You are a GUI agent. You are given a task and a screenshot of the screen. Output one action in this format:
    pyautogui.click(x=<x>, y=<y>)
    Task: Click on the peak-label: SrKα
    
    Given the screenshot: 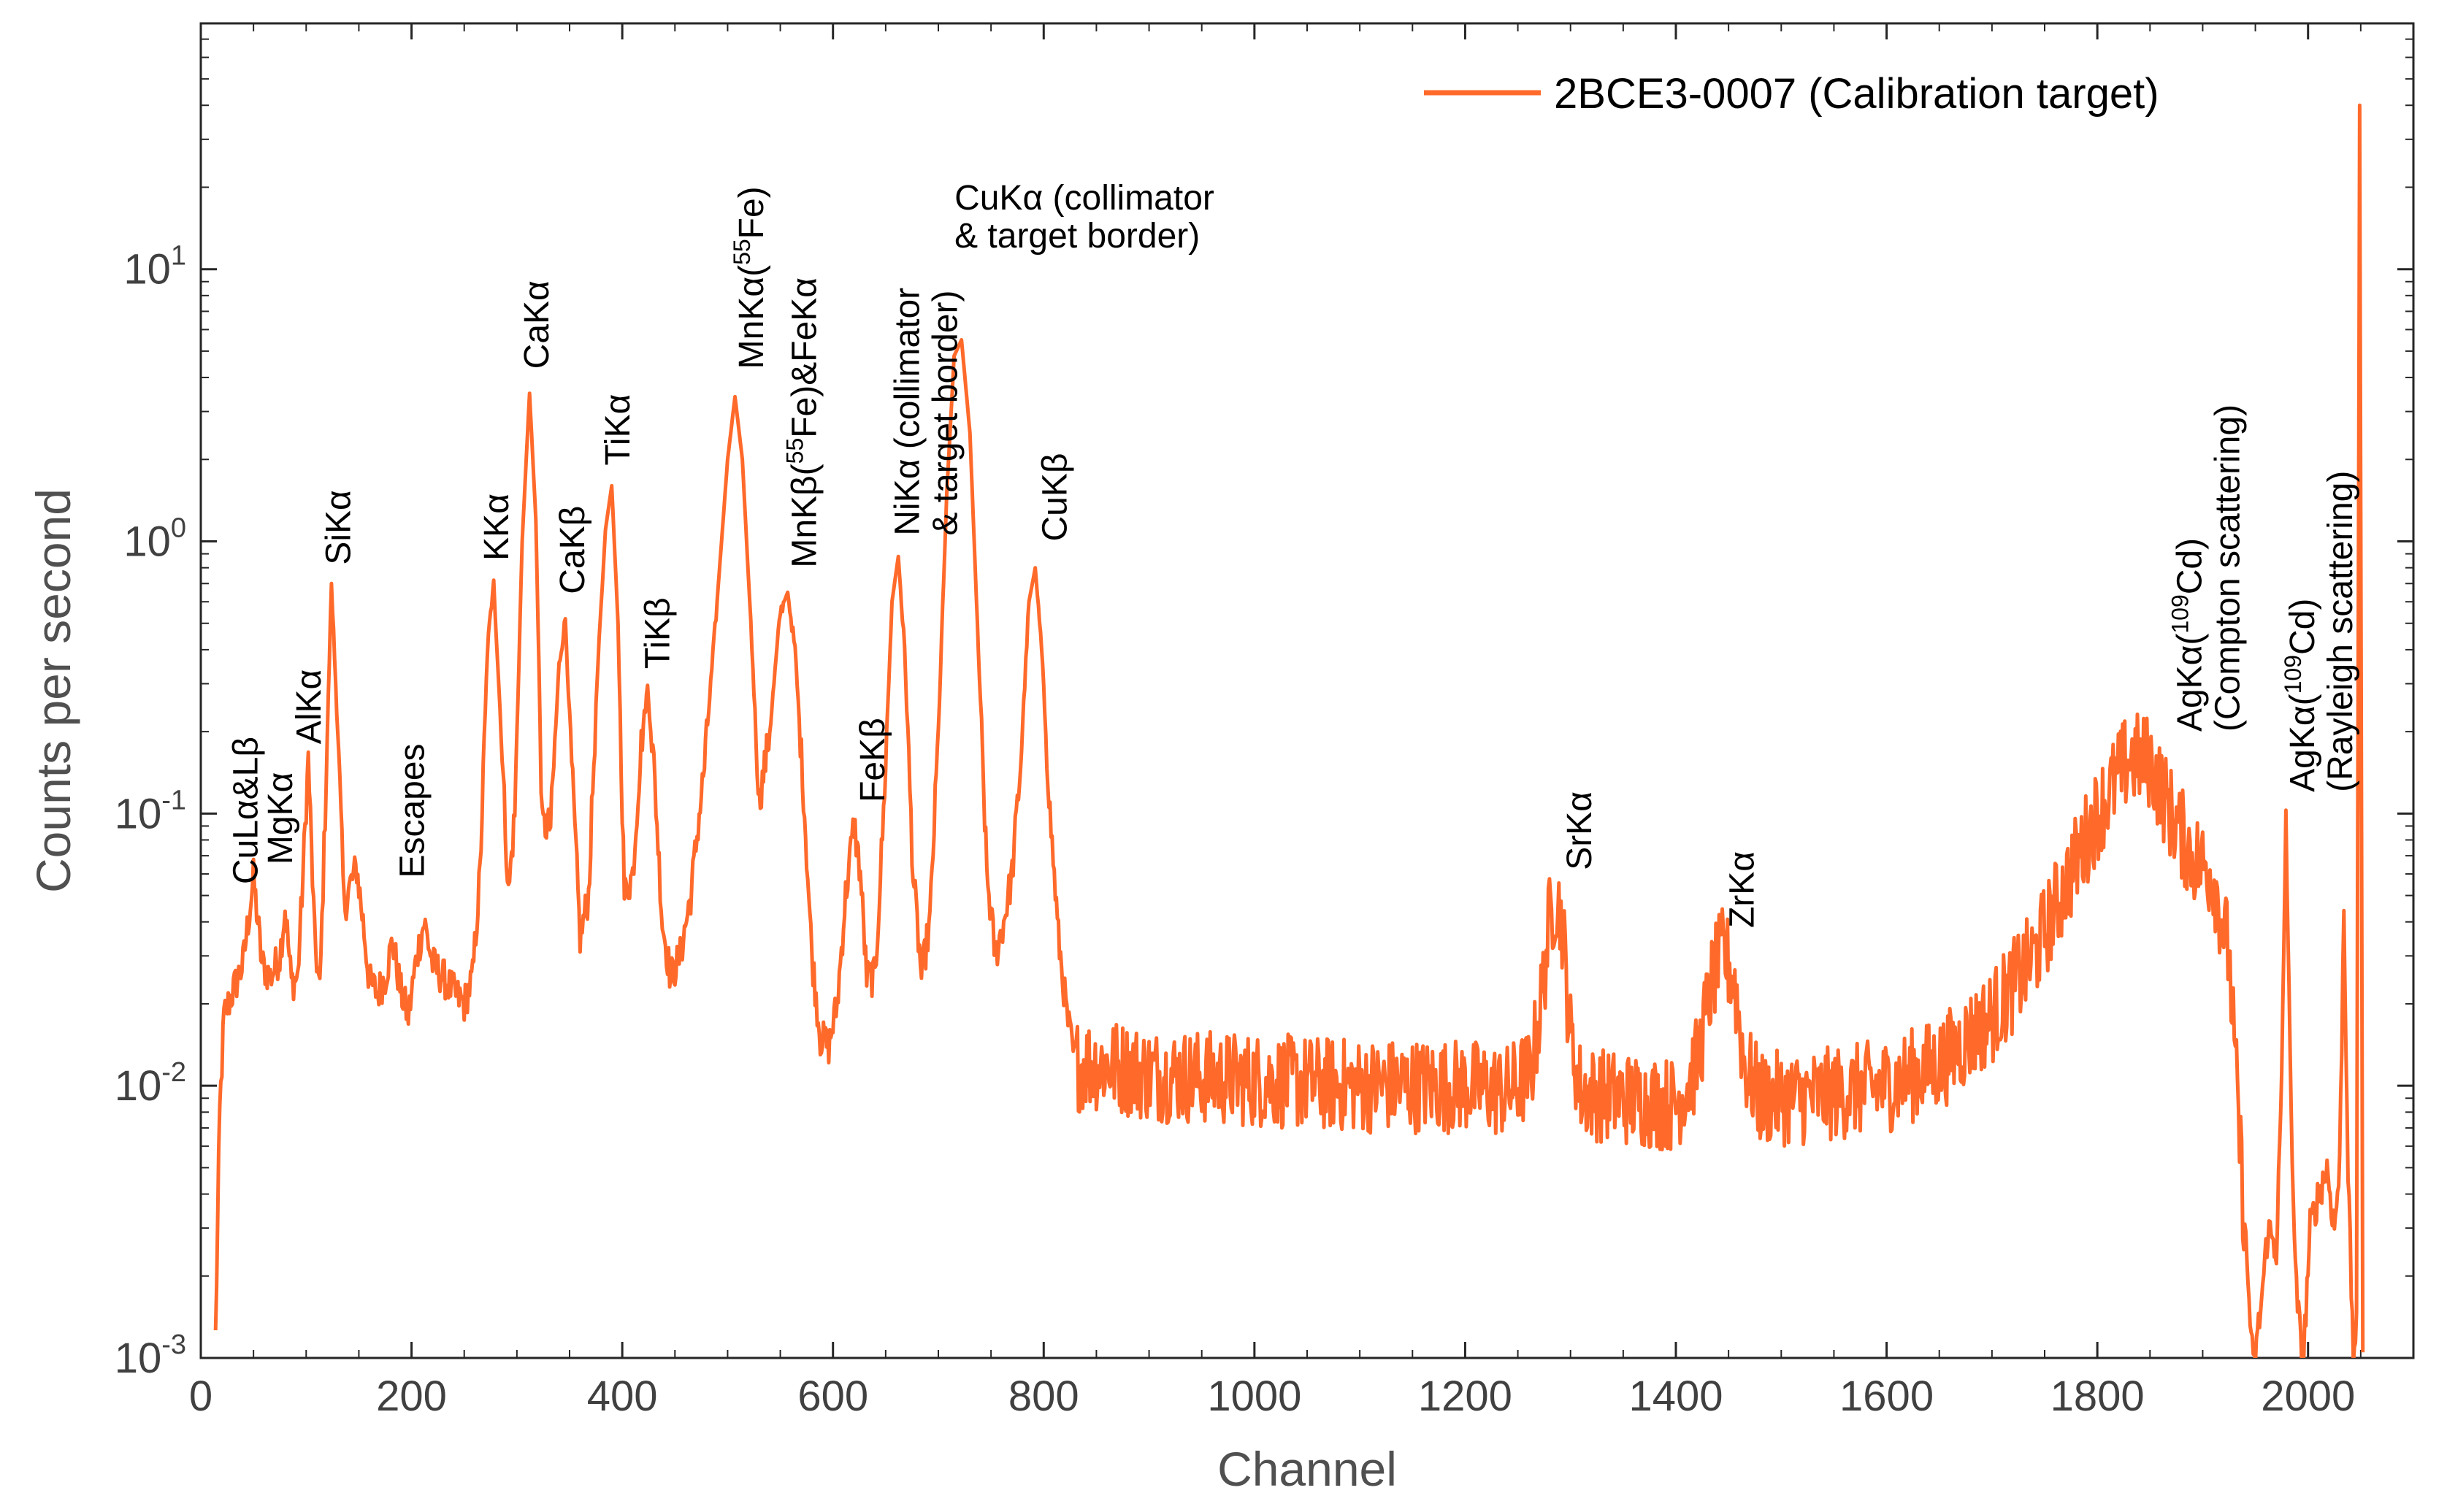 What is the action you would take?
    pyautogui.click(x=1580, y=830)
    